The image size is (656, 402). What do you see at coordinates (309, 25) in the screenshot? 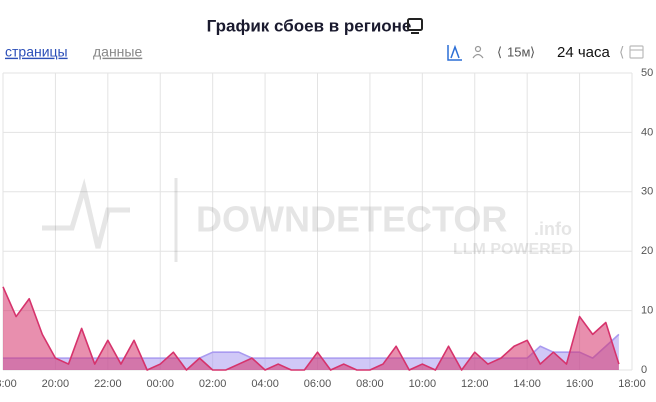
I see `title: График сбоев в регионе` at bounding box center [309, 25].